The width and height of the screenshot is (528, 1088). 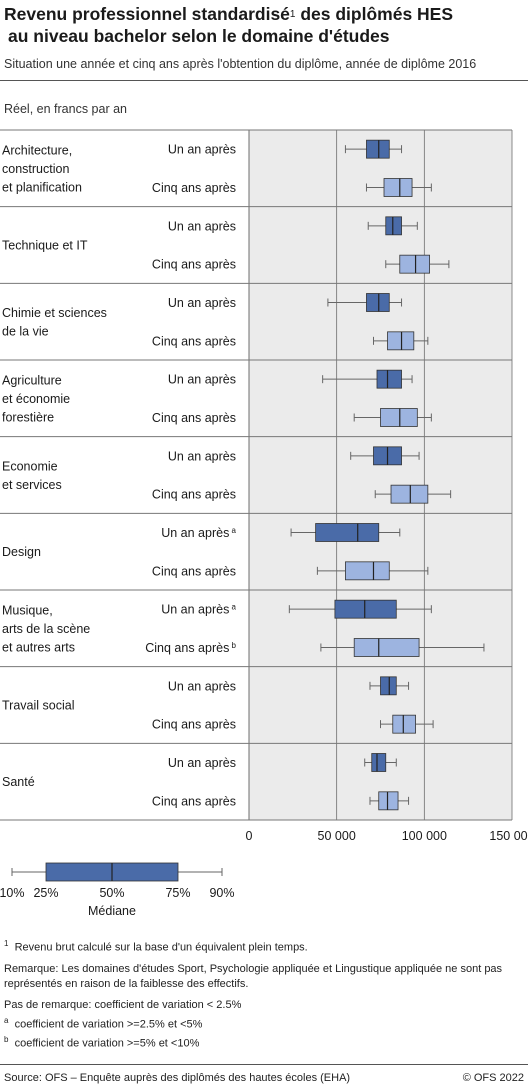 I want to click on note-a: a coefficient de variation >=2.5% et <5%, so click(x=103, y=1023).